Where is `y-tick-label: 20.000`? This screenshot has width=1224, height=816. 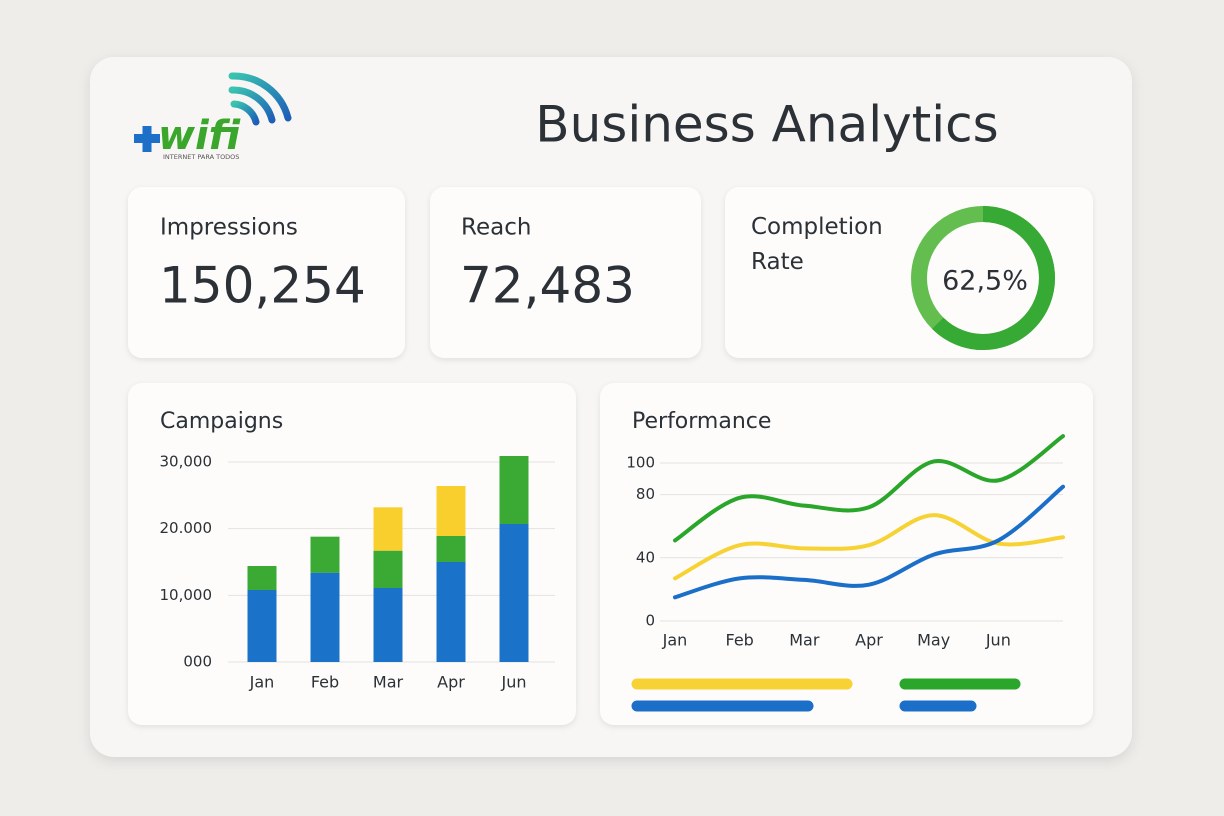
y-tick-label: 20.000 is located at coordinates (186, 528).